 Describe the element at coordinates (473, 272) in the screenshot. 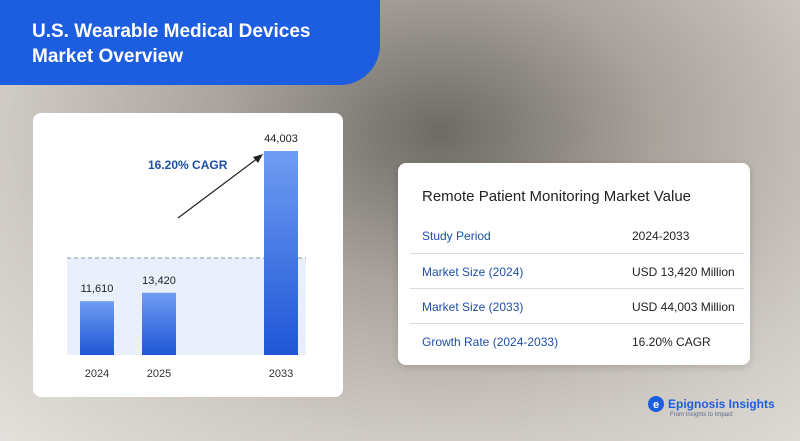

I see `row-label: Market Size (2024)` at that location.